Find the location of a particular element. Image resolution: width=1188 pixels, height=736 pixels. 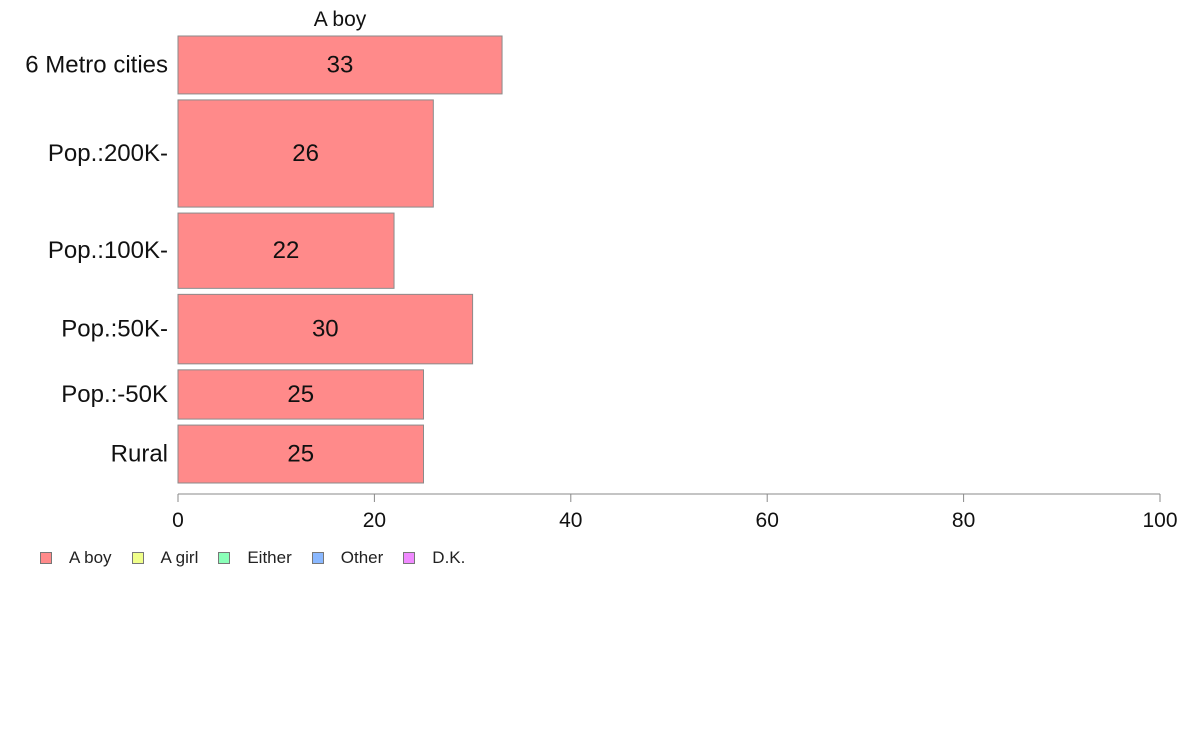

data-label-pop-50k: 25 is located at coordinates (300, 394).